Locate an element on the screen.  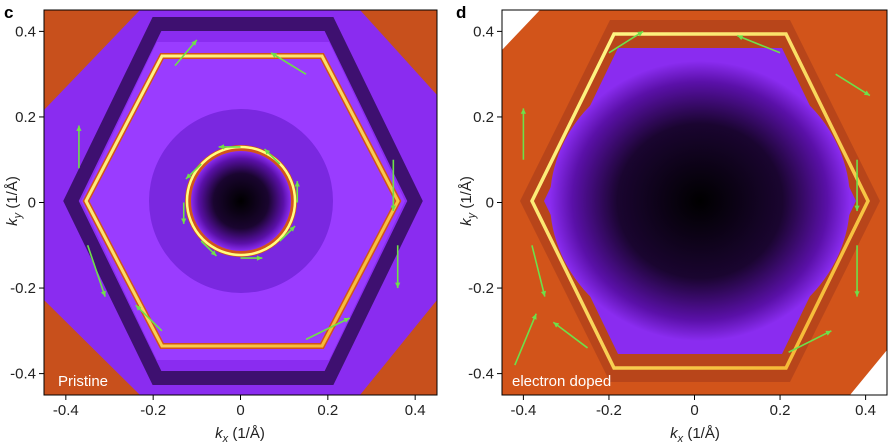
panel-label-c: c is located at coordinates (8, 12).